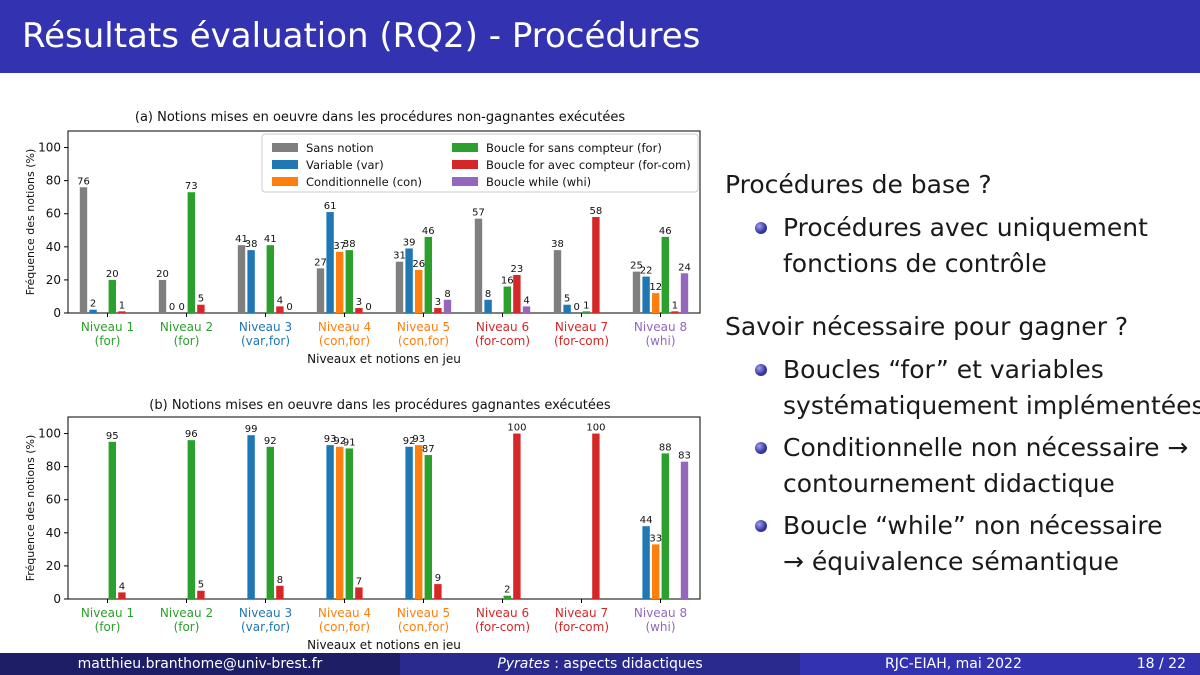 The height and width of the screenshot is (675, 1200). I want to click on legend-entry: Variable (var), so click(345, 165).